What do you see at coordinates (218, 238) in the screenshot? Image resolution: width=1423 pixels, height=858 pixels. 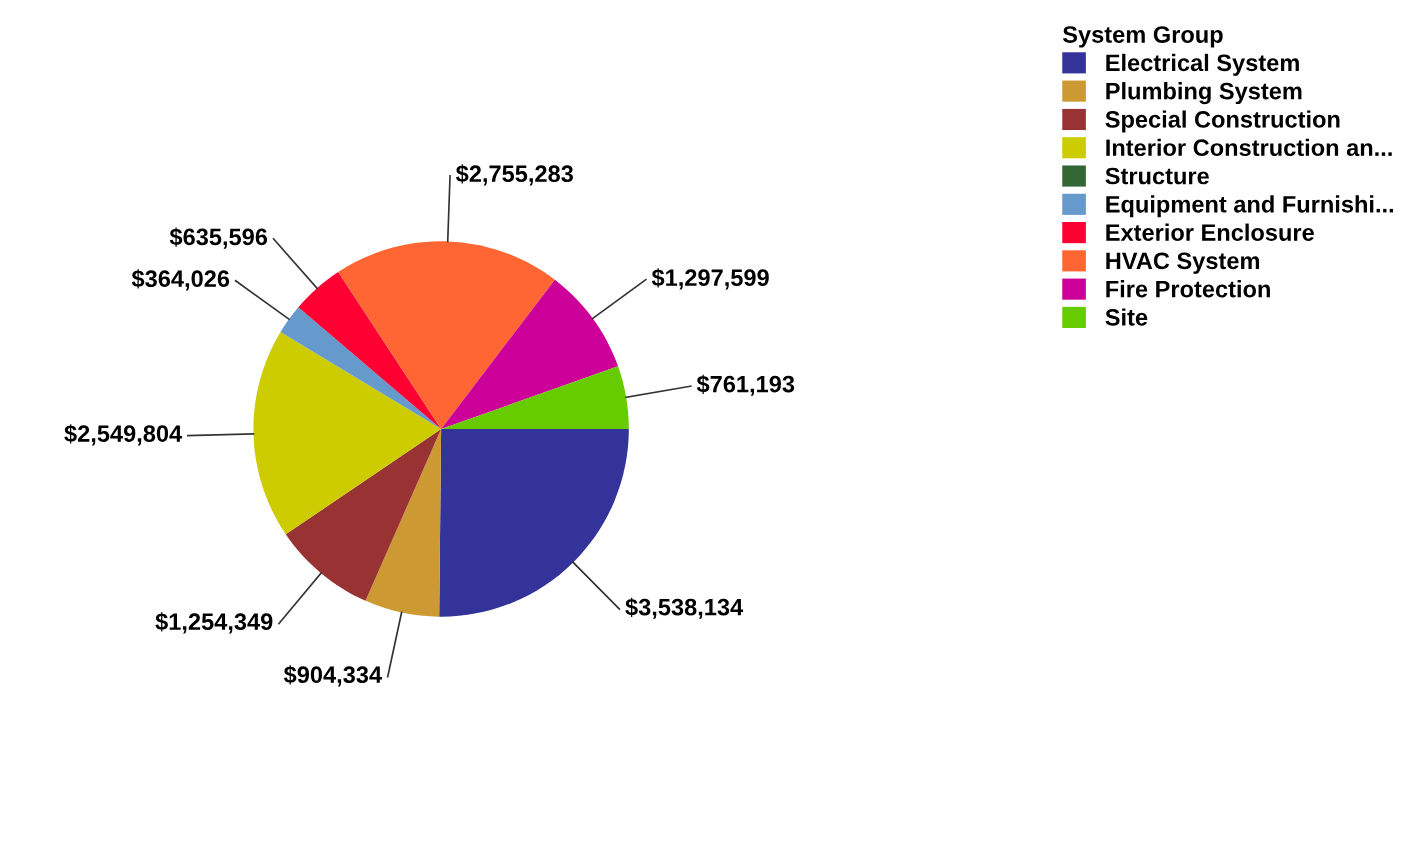 I see `data-label: $635,596` at bounding box center [218, 238].